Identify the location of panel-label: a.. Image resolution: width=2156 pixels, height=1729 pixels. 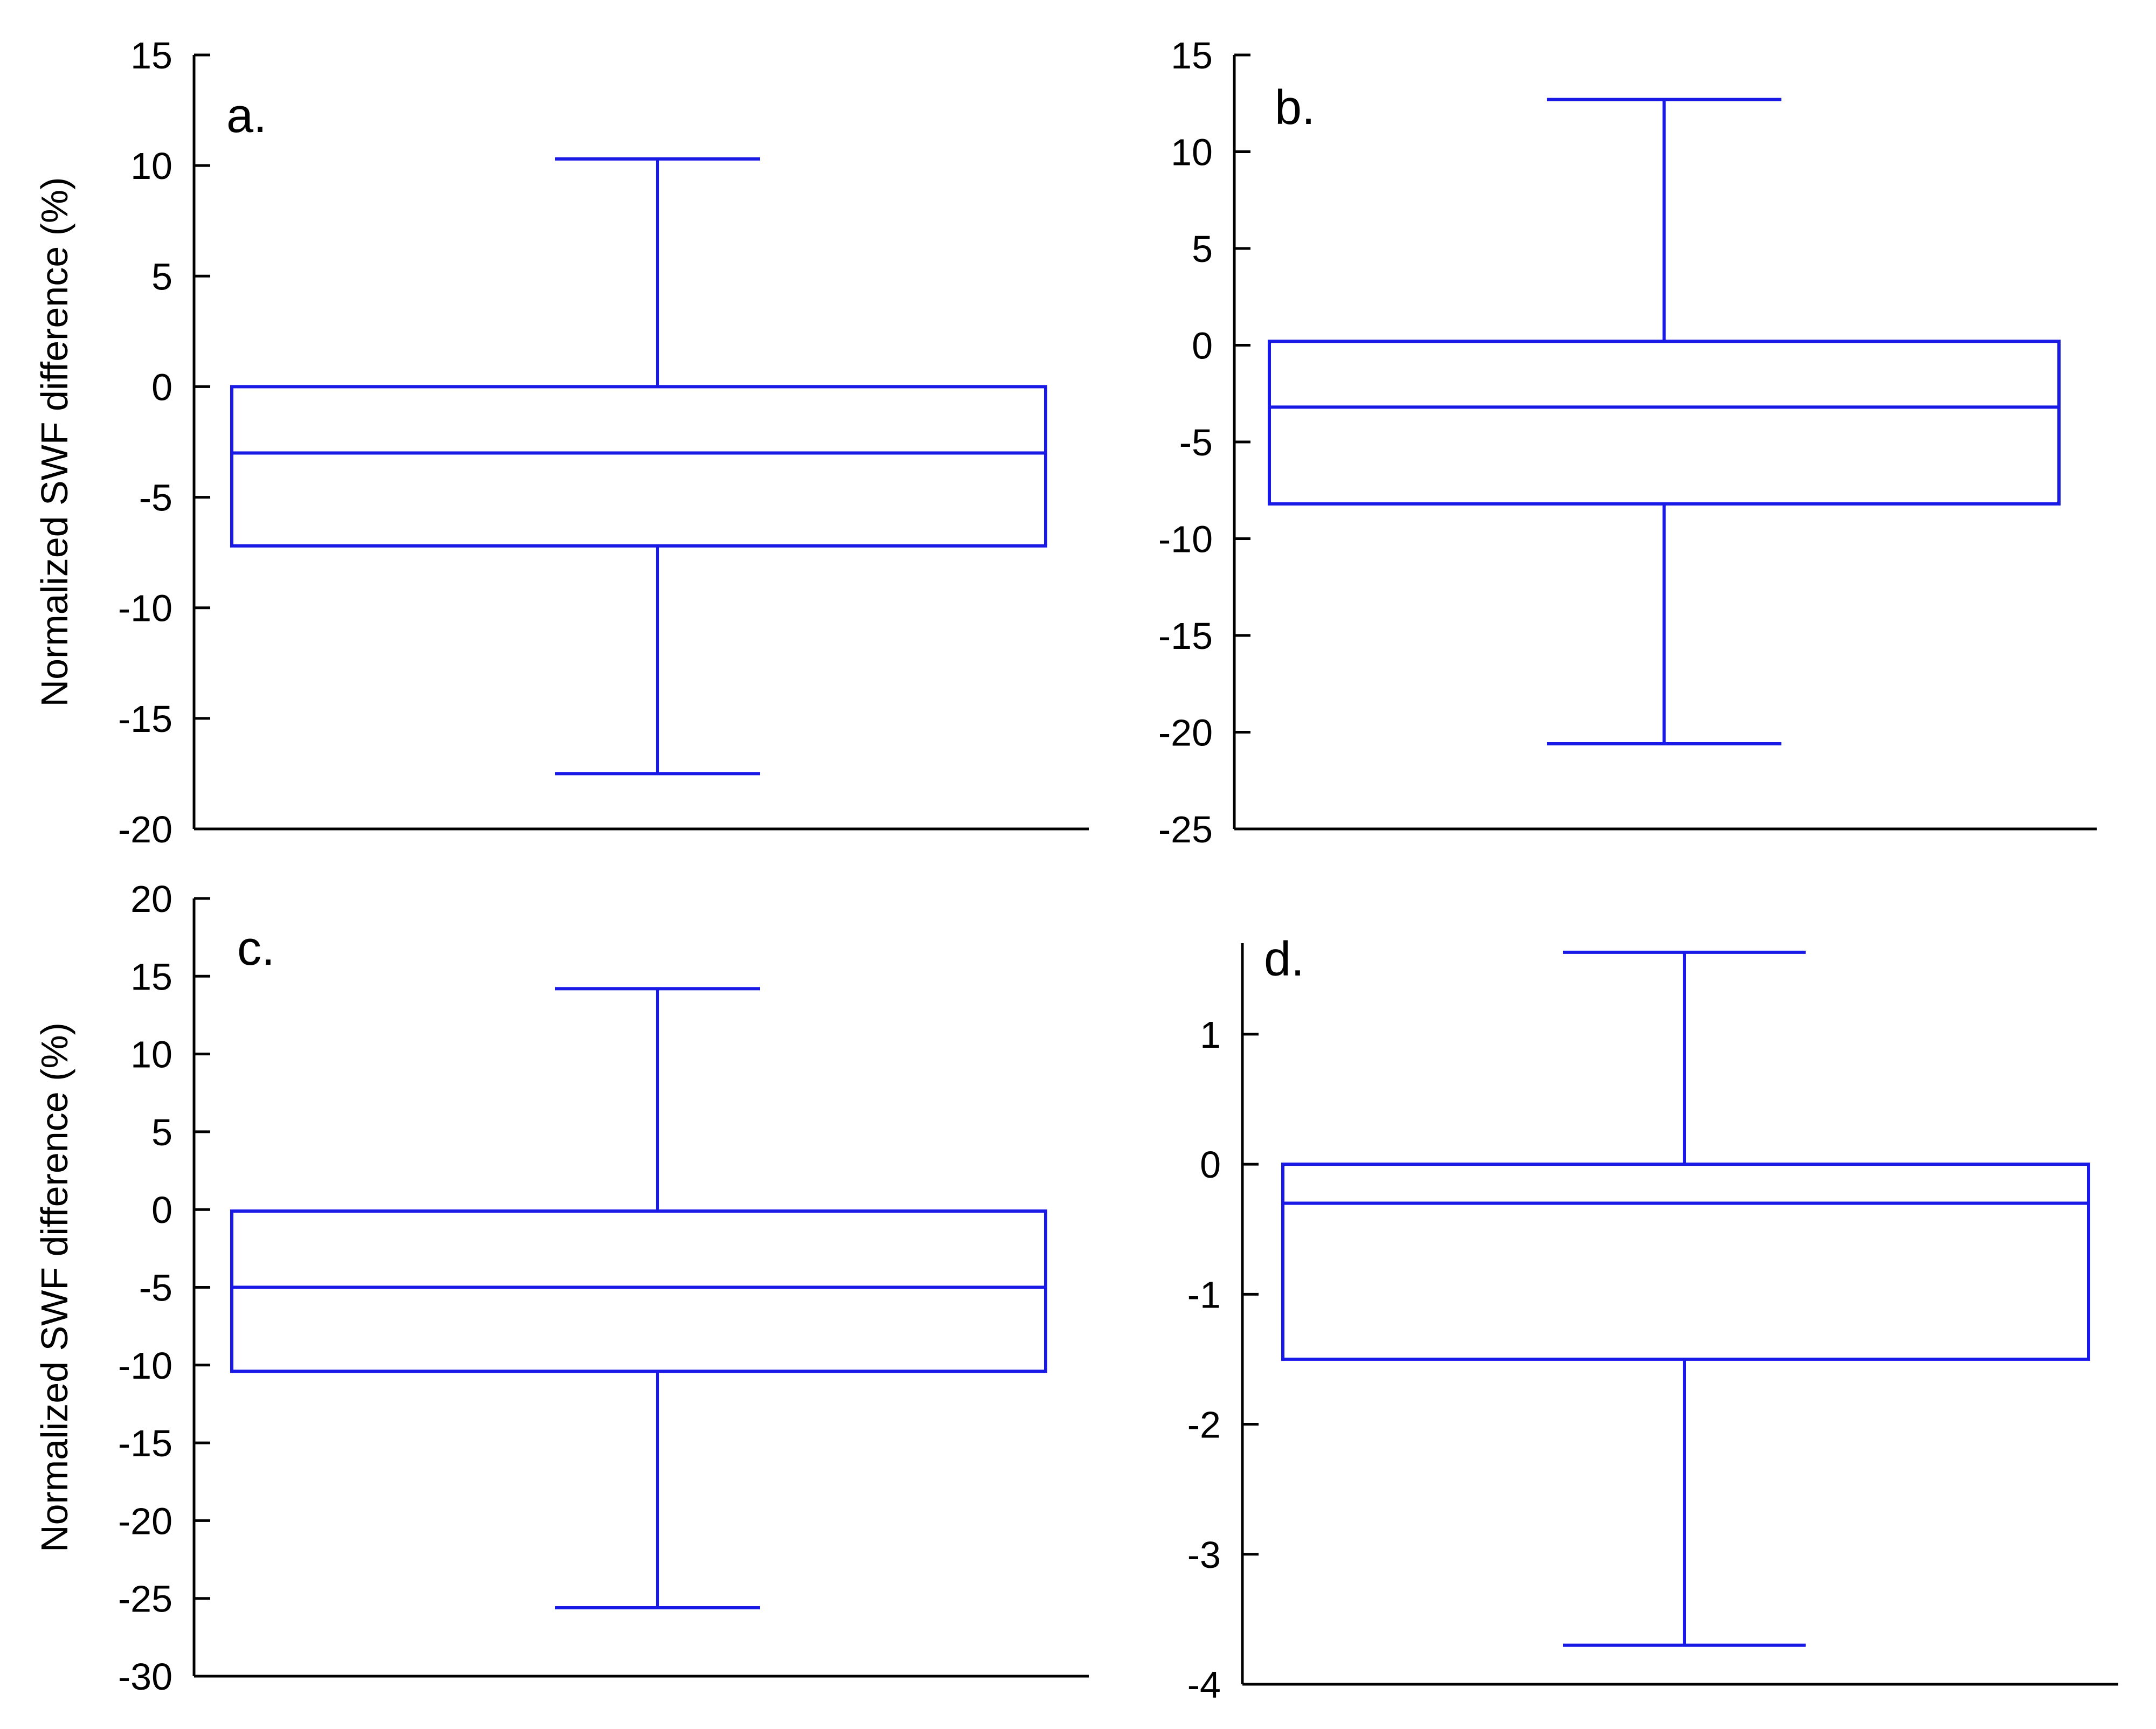
(246, 116).